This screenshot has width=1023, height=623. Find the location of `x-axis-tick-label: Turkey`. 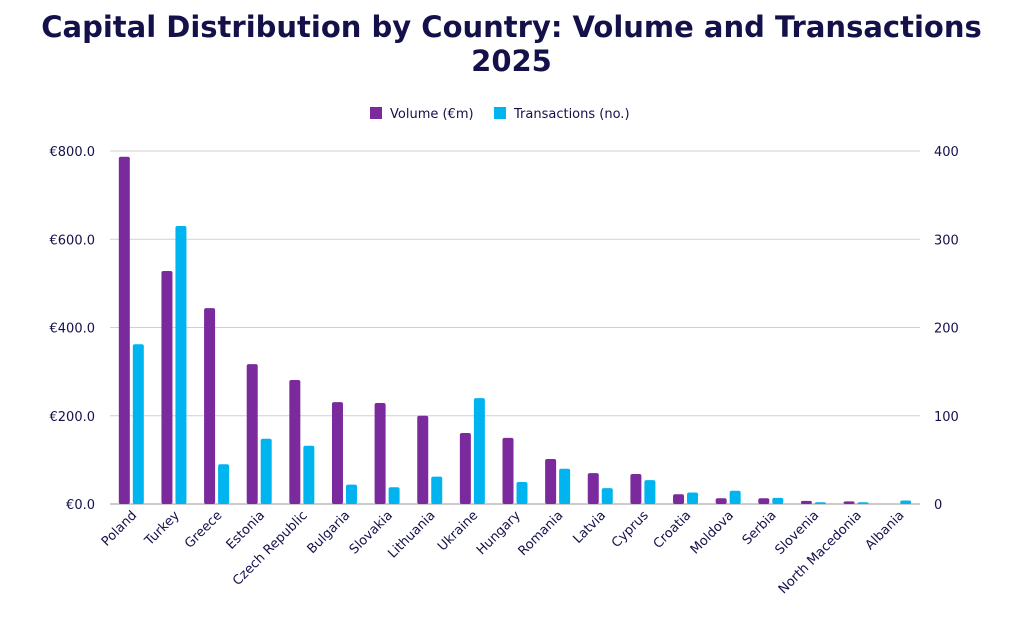

x-axis-tick-label: Turkey is located at coordinates (162, 528).